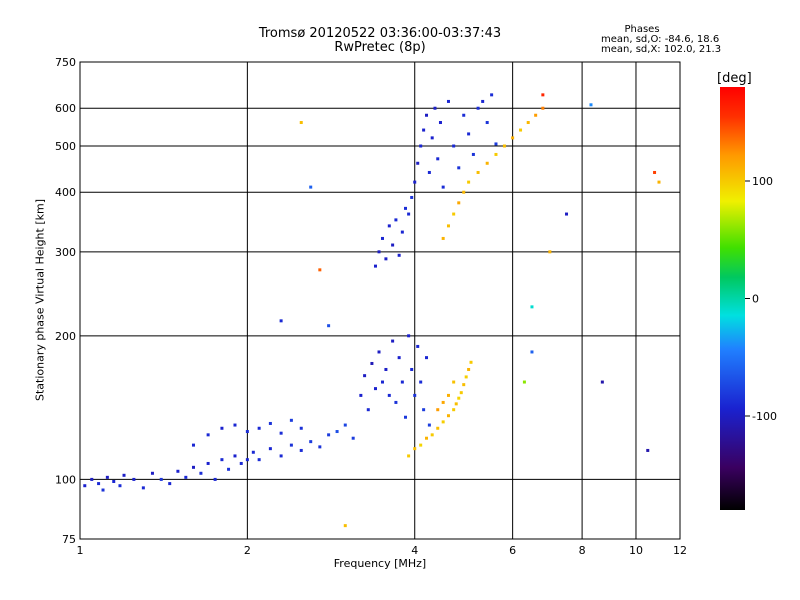  What do you see at coordinates (65, 252) in the screenshot?
I see `y-tick-label: 300` at bounding box center [65, 252].